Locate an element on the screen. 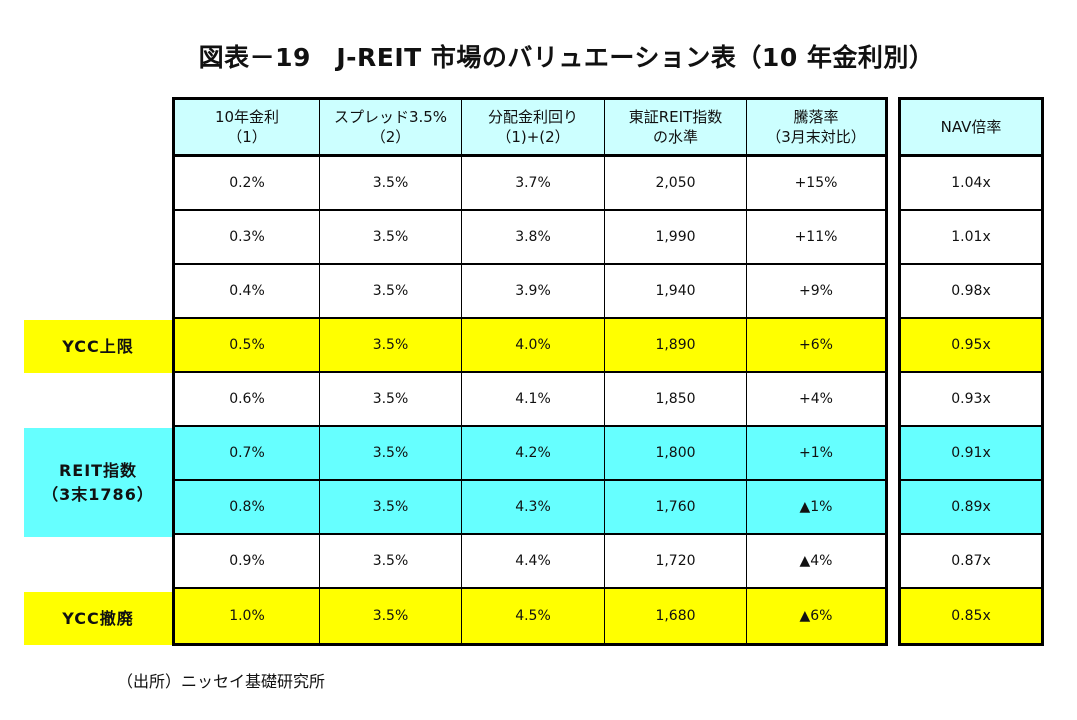 Image resolution: width=1077 pixels, height=720 pixels. header-reit-index-level: 東証REIT指数 の水準 is located at coordinates (676, 128).